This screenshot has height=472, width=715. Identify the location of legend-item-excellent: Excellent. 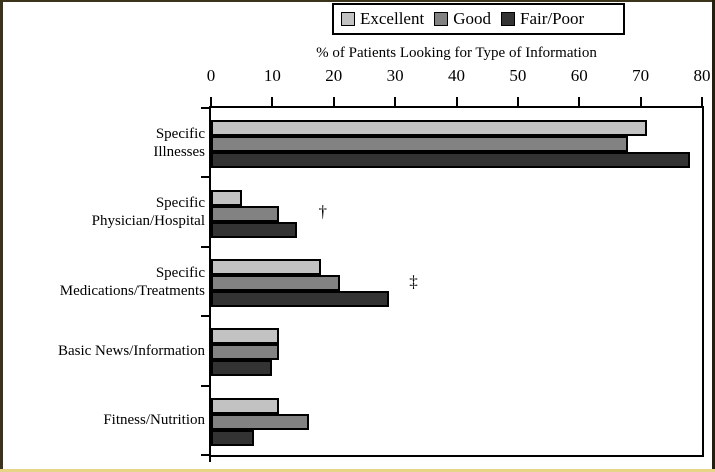
(382, 19).